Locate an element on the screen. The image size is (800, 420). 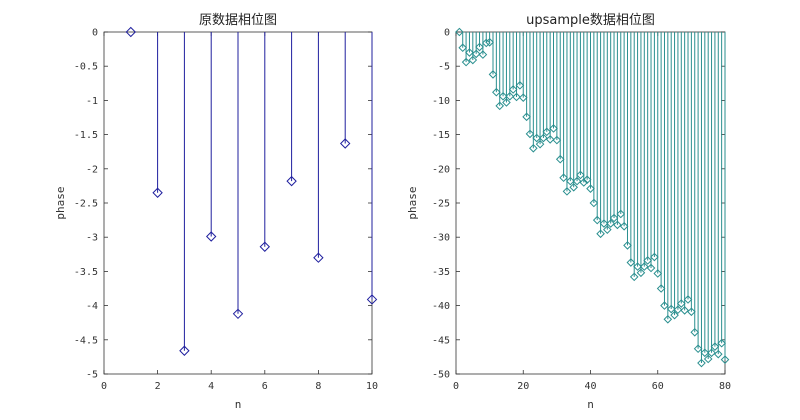
x-tick-label: 2 is located at coordinates (158, 386).